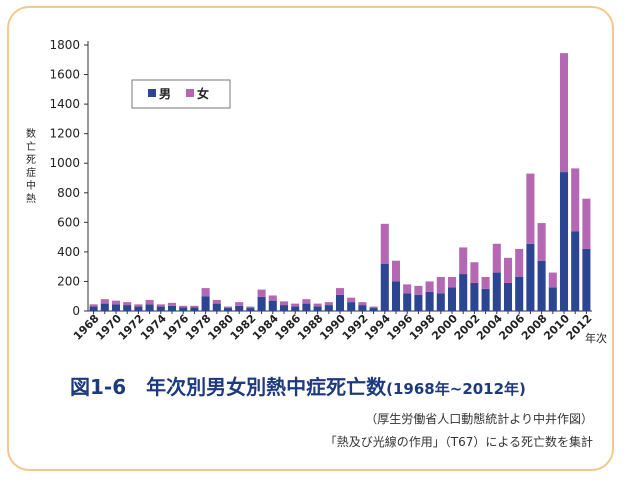  I want to click on y-tick-label: 1000, so click(64, 163).